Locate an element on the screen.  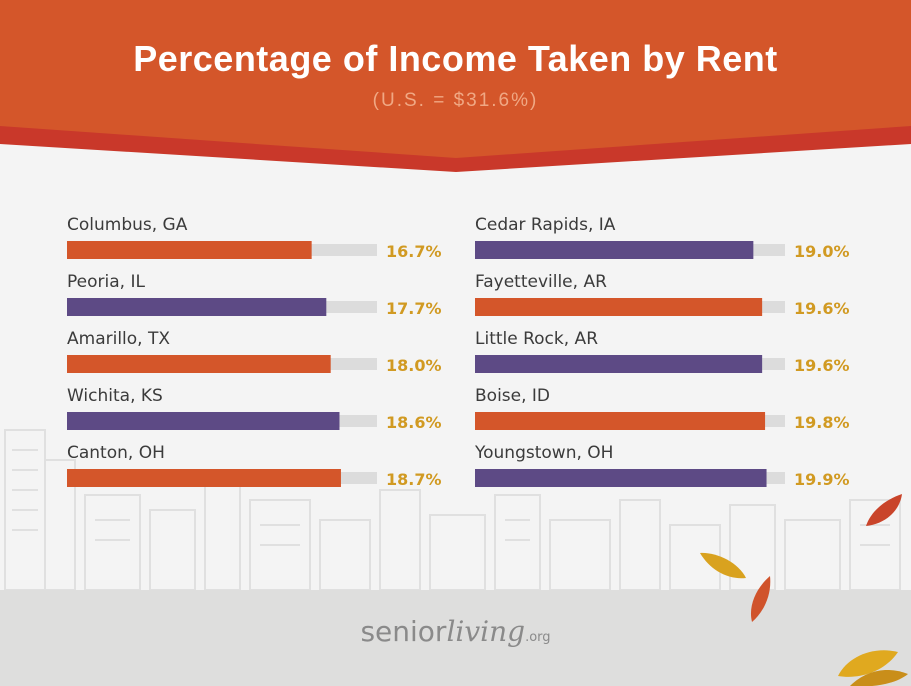
city-label: Columbus, GA is located at coordinates (127, 225).